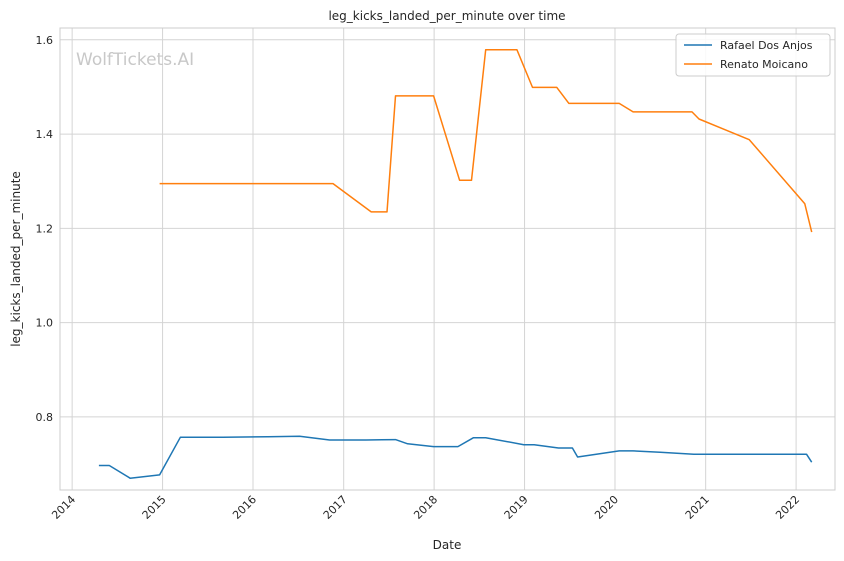 This screenshot has height=561, width=844. What do you see at coordinates (45, 40) in the screenshot?
I see `y-tick-label: 1.6` at bounding box center [45, 40].